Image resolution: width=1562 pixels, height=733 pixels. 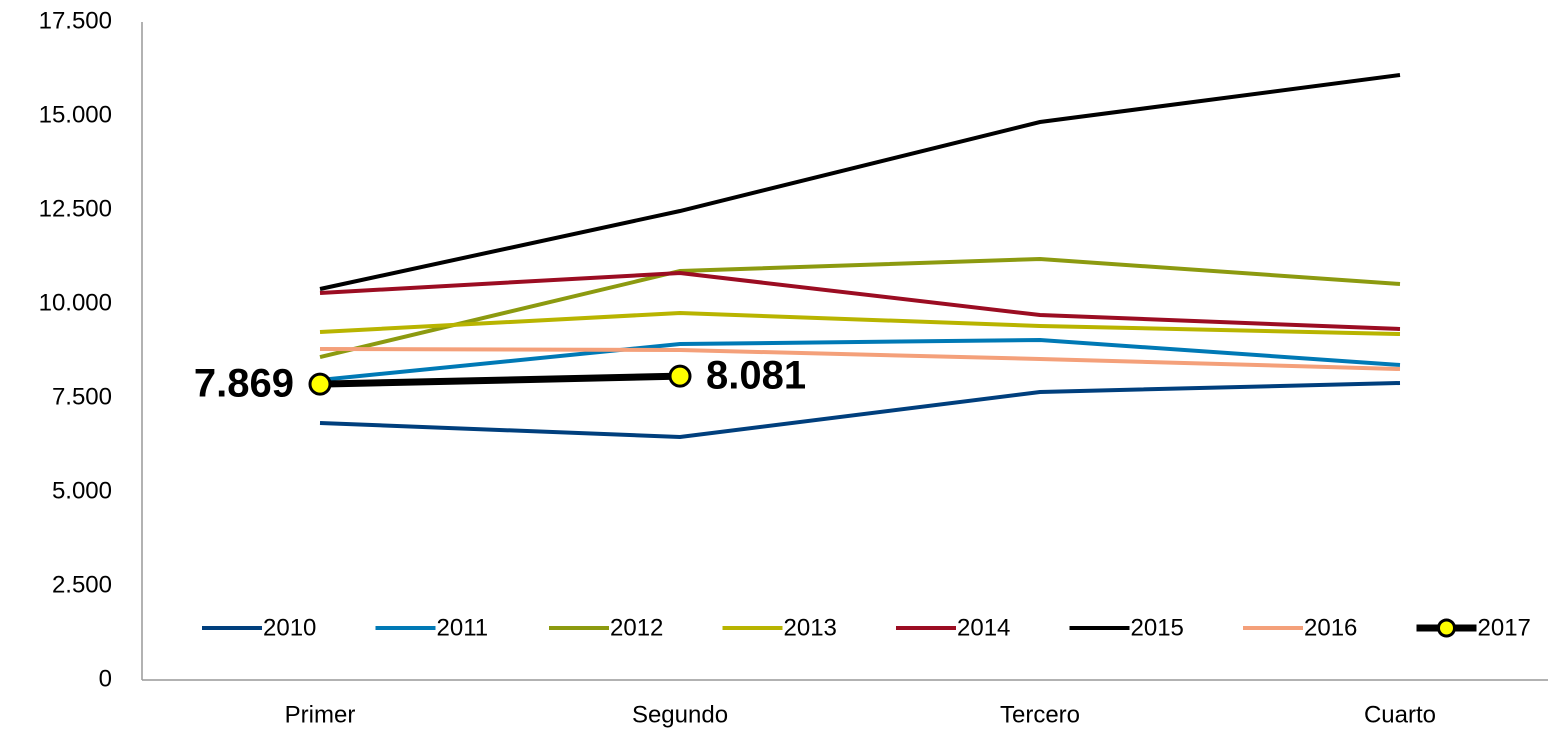 I want to click on legend-label: 2016, so click(x=1330, y=627).